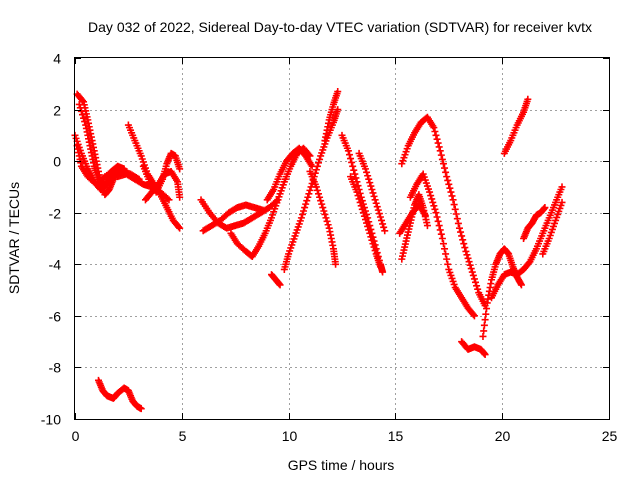 This screenshot has height=480, width=640. Describe the element at coordinates (76, 436) in the screenshot. I see `x-tick-label: 0` at that location.